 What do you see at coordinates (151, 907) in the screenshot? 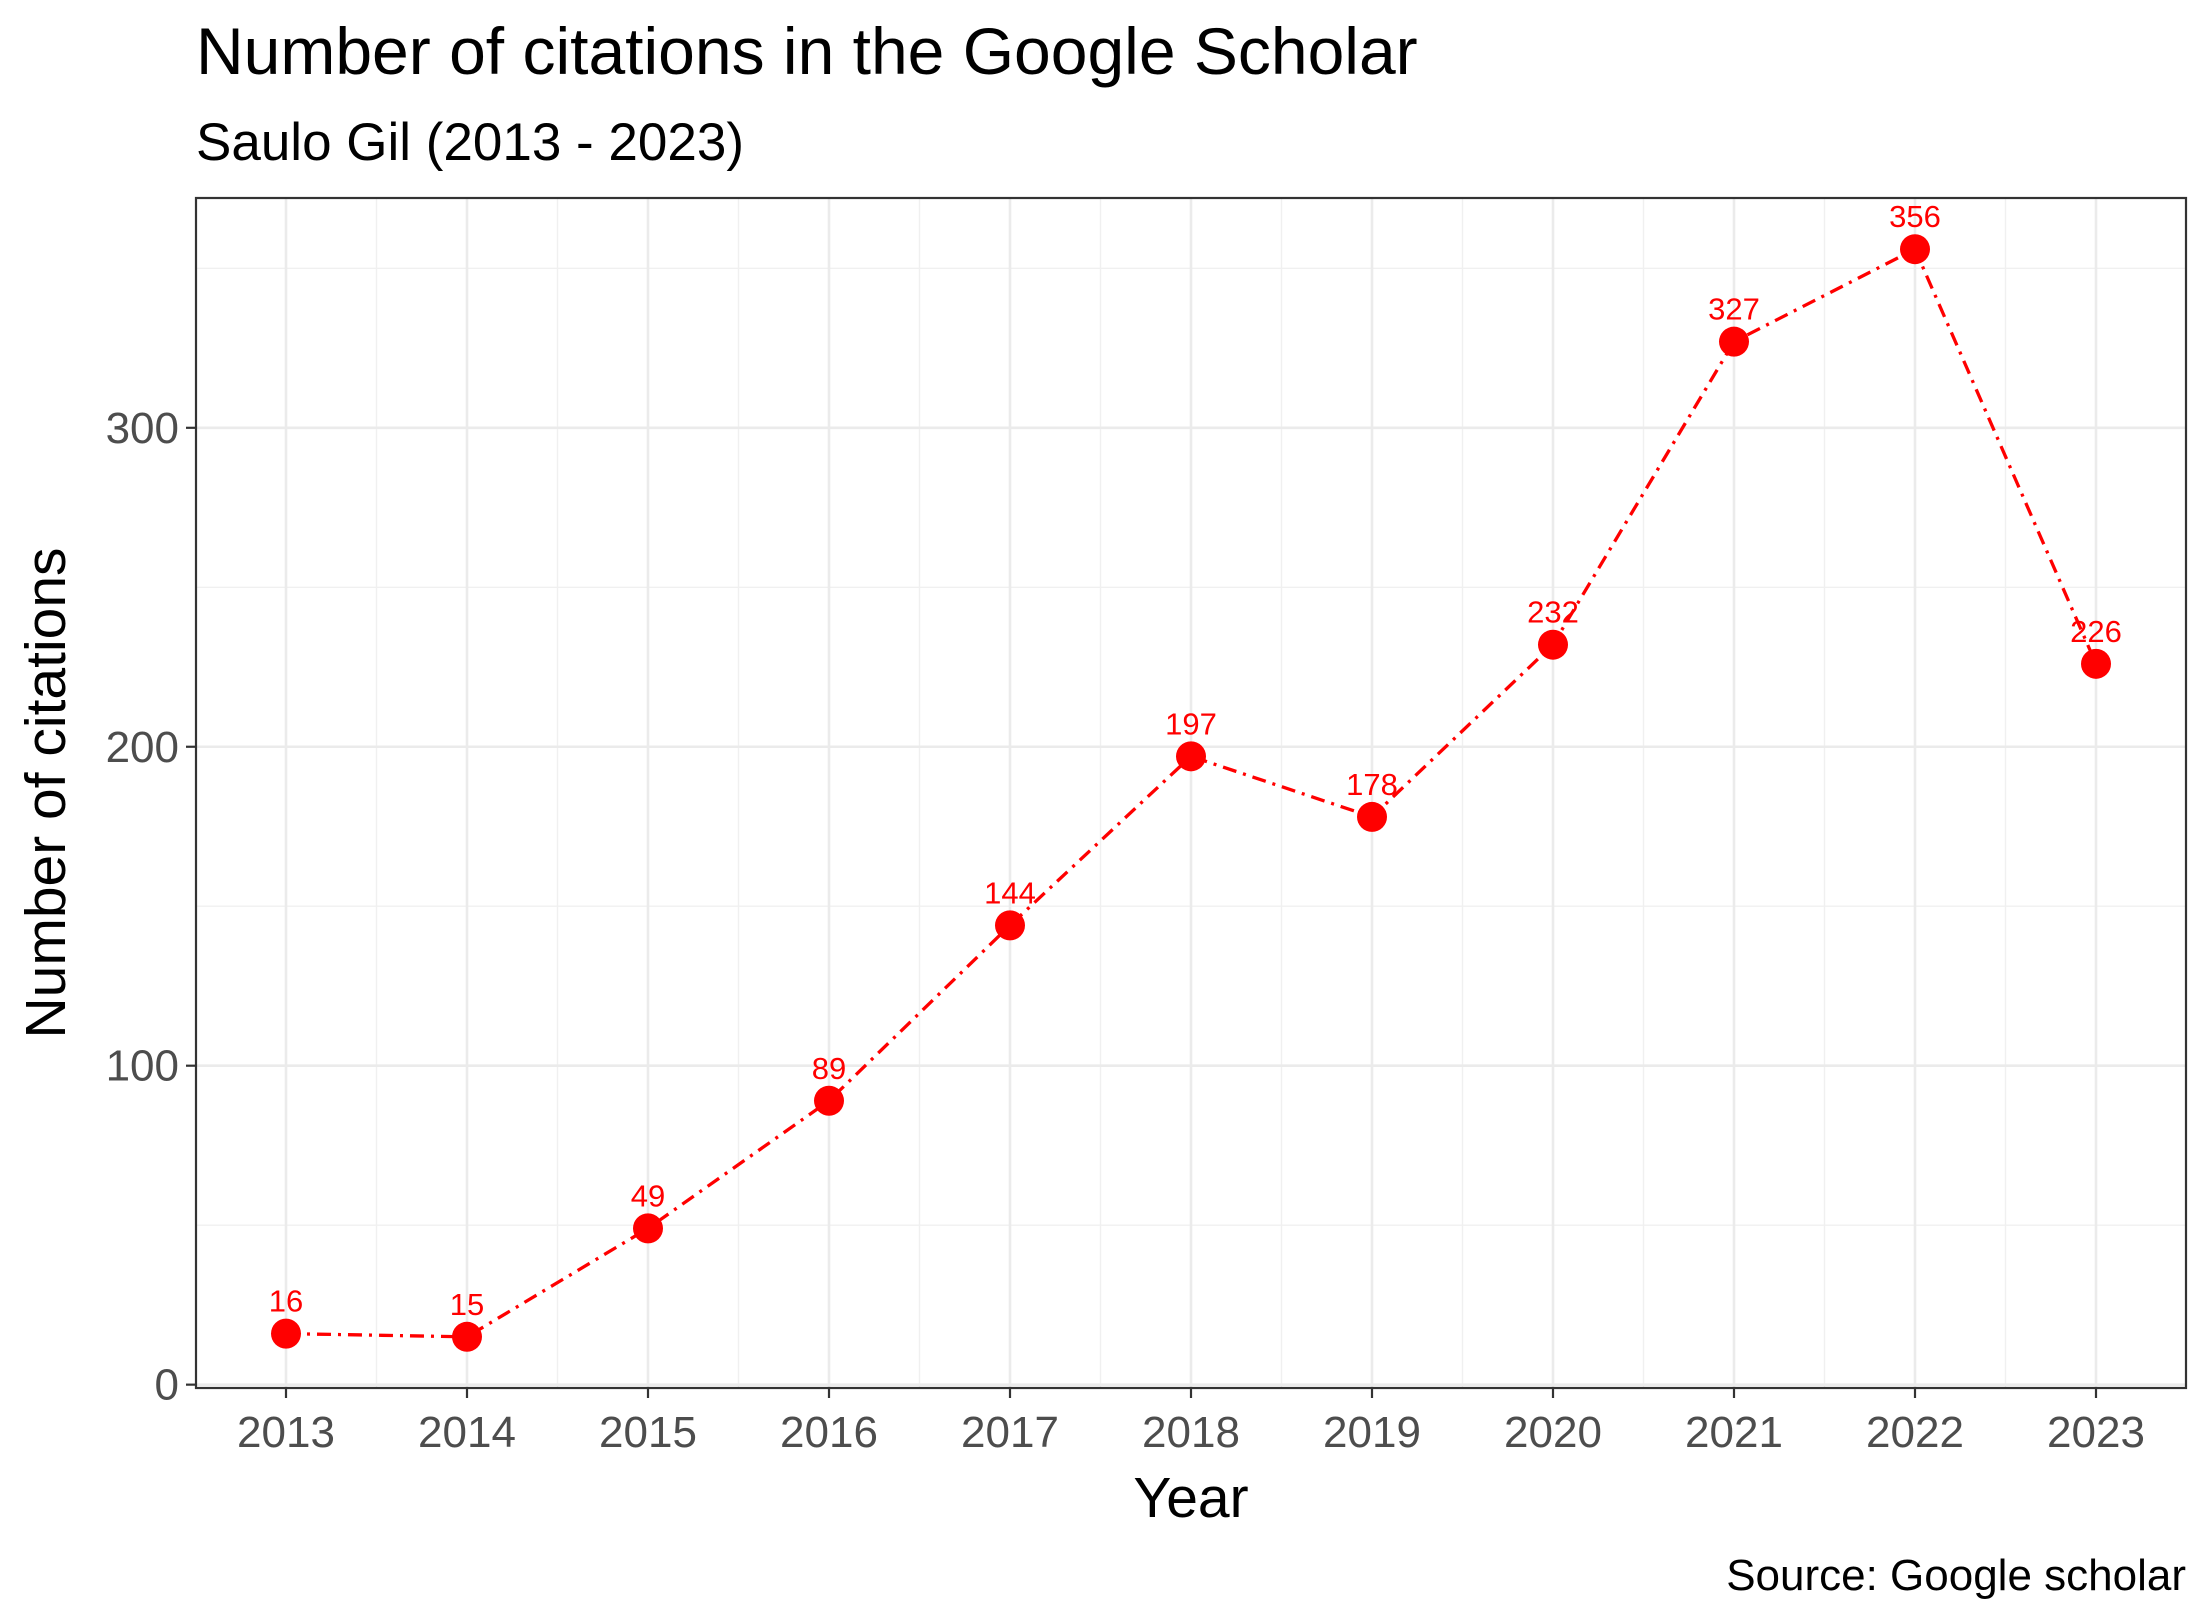
I see `y-axis: 0 100 200 300` at bounding box center [151, 907].